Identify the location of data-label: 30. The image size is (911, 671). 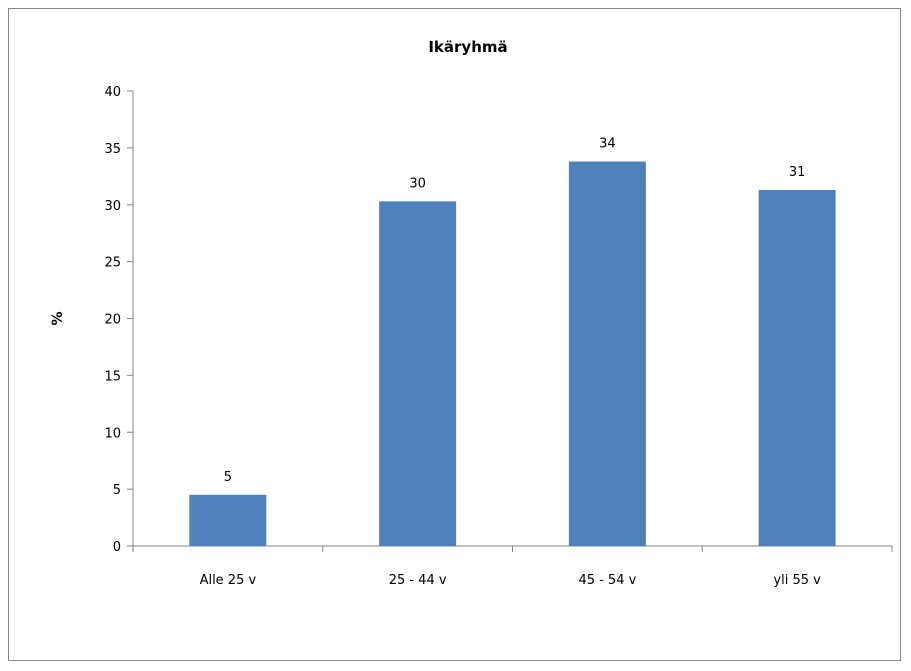
(417, 183).